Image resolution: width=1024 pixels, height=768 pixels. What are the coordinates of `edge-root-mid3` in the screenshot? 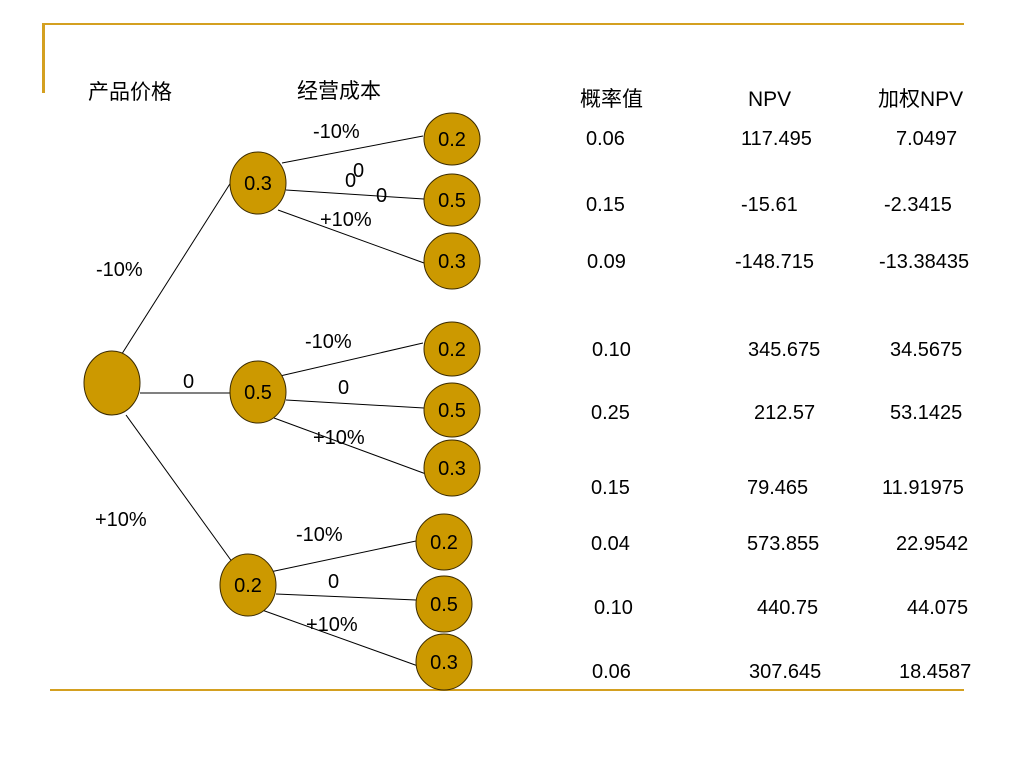 It's located at (182, 492).